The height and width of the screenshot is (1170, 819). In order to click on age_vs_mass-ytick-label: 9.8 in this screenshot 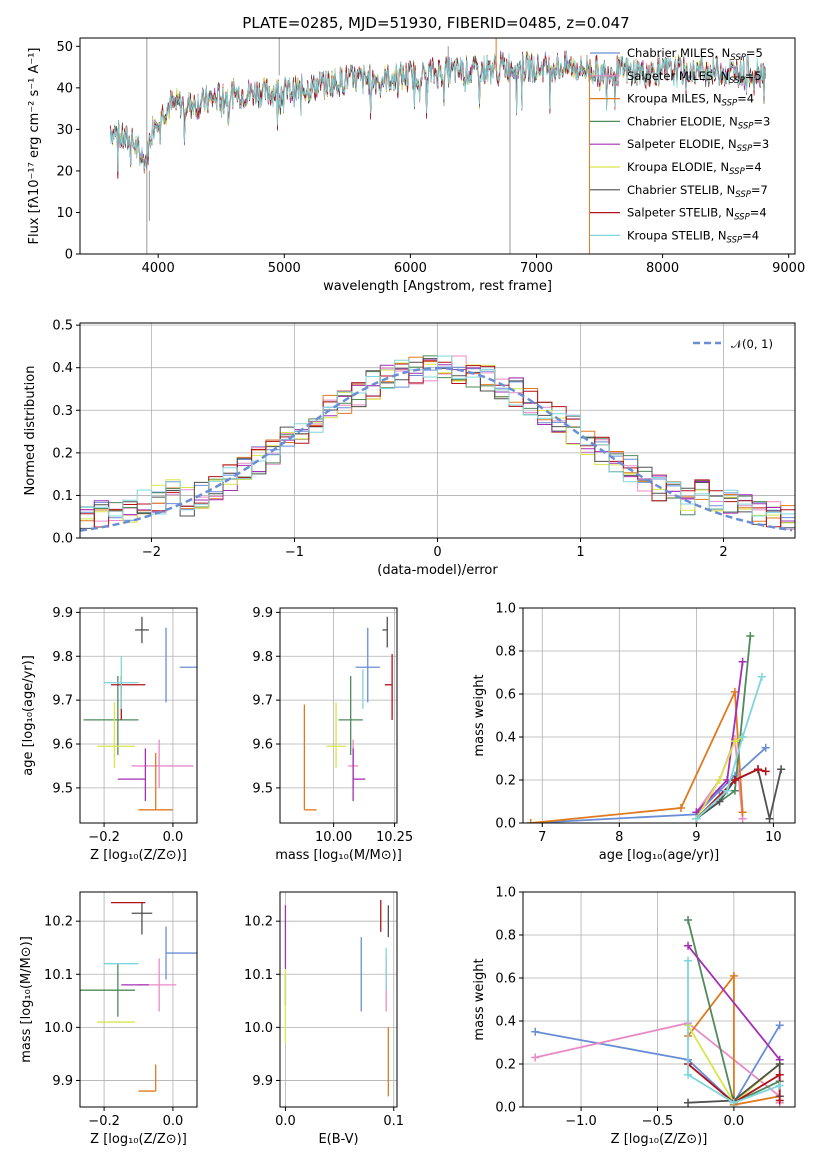, I will do `click(262, 657)`.